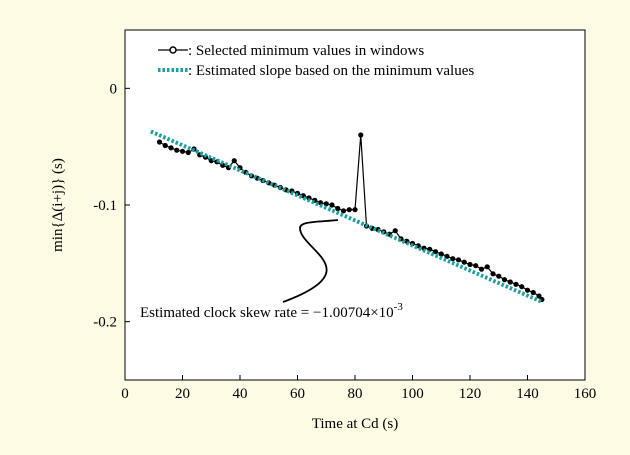  Describe the element at coordinates (105, 323) in the screenshot. I see `y-tick-label: -0.2` at that location.